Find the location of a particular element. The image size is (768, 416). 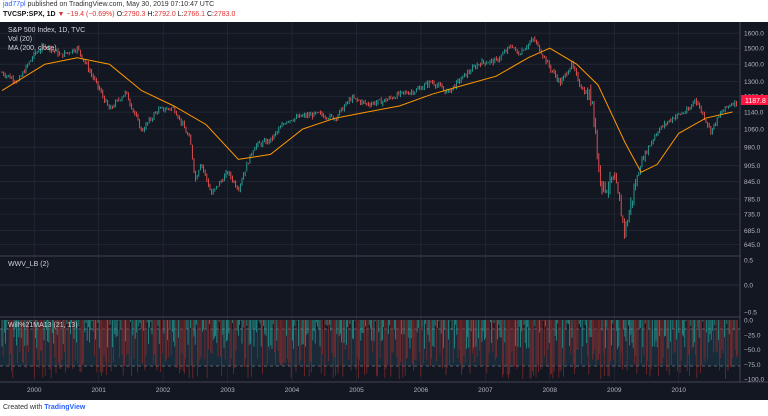

time-tick-label: 2000 is located at coordinates (34, 390).